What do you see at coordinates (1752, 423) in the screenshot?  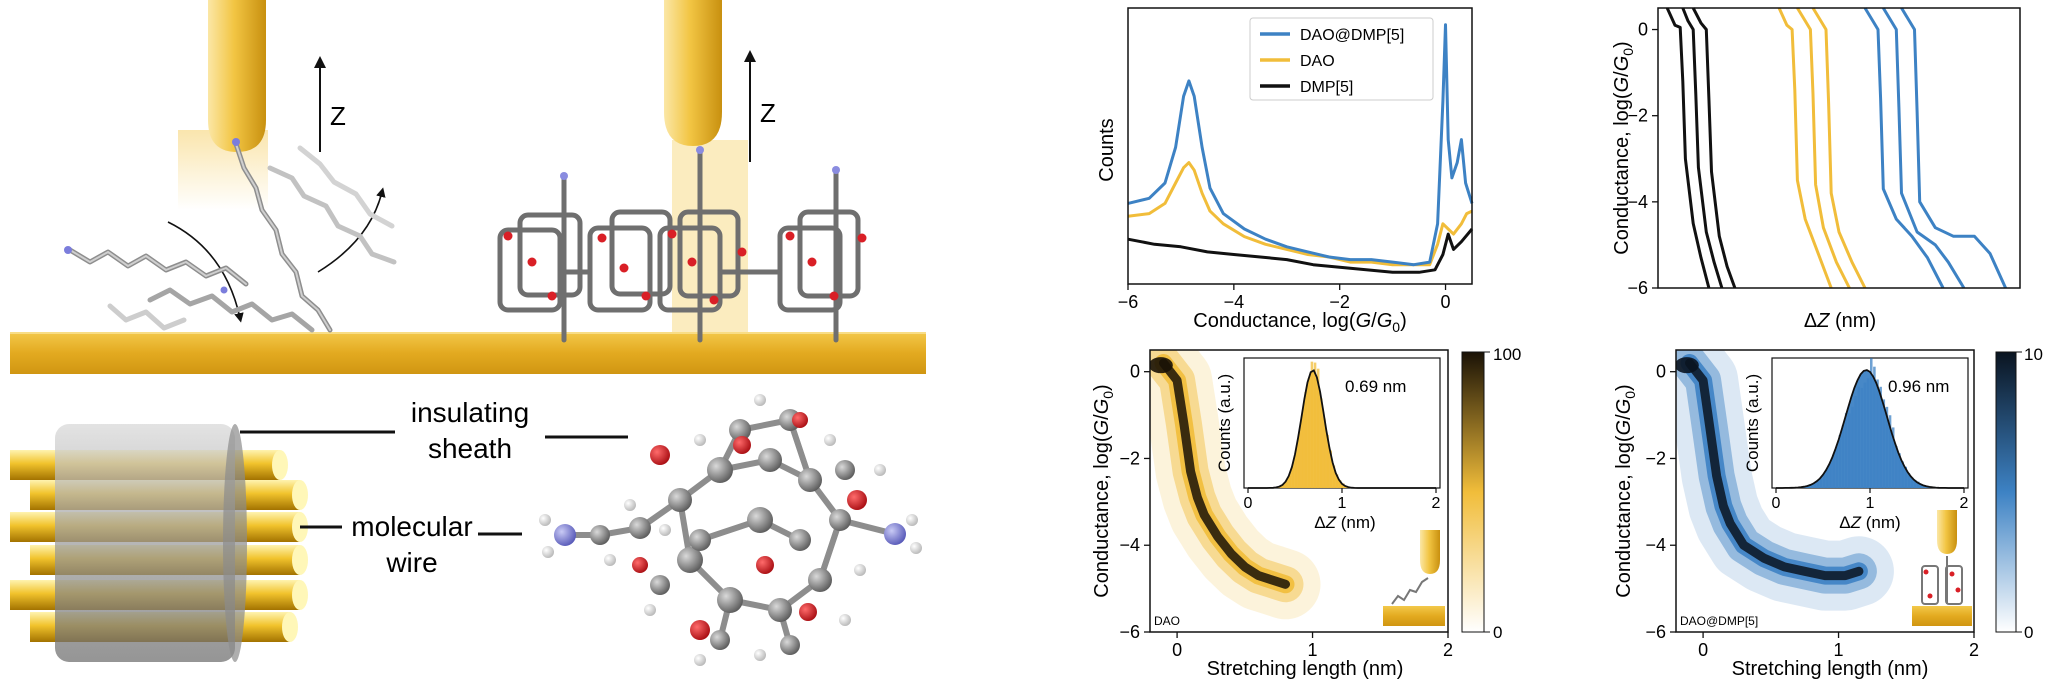 I see `inset-dao-dmp-ylabel: Counts (a.u.)` at bounding box center [1752, 423].